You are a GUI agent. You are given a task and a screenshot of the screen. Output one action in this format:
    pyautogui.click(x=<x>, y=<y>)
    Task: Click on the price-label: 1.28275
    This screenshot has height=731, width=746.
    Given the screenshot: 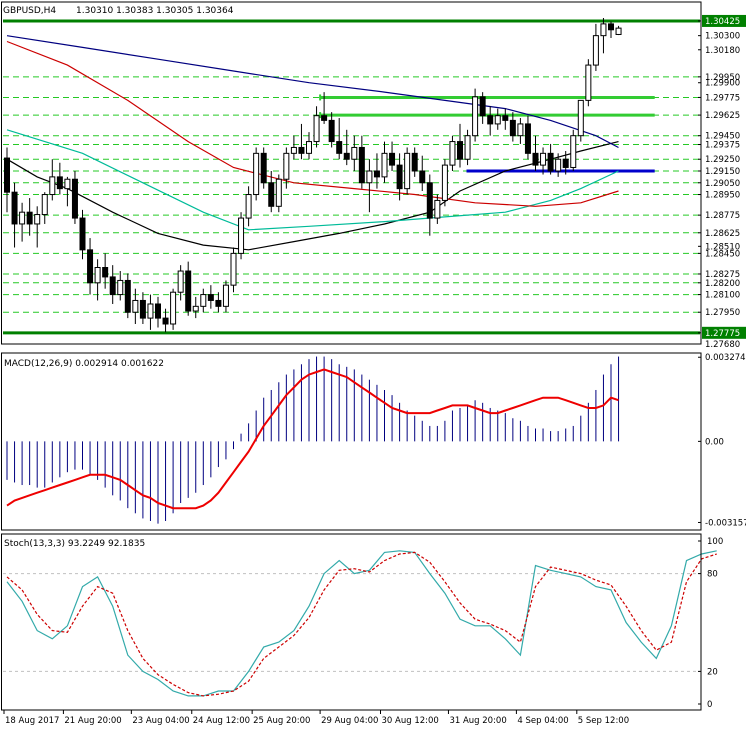 What is the action you would take?
    pyautogui.click(x=722, y=275)
    